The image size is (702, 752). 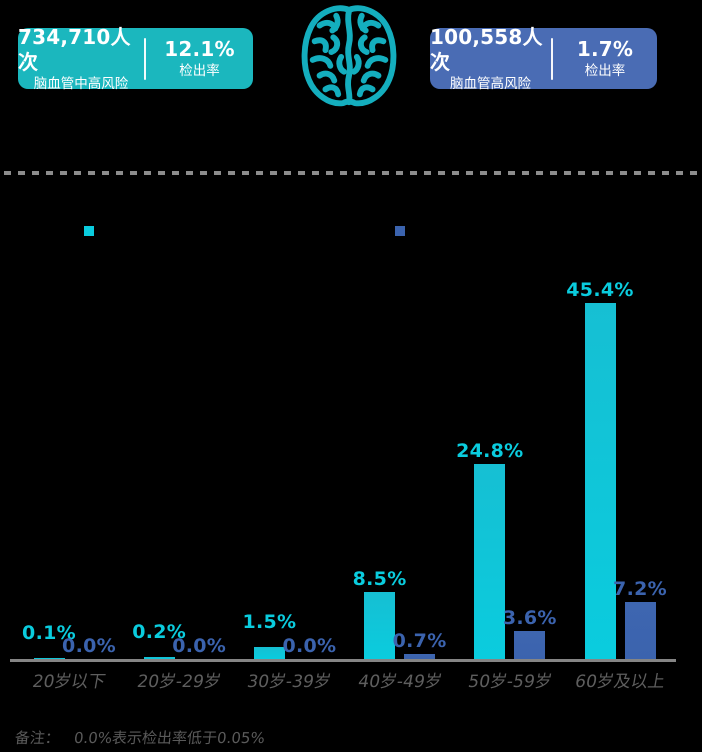 I want to click on category-label-20岁以下: 20岁以下, so click(x=69, y=682).